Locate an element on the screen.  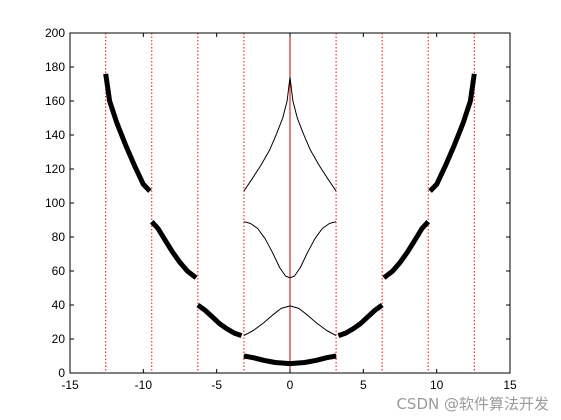
watermark: CSDN @软件算法开发 is located at coordinates (472, 404).